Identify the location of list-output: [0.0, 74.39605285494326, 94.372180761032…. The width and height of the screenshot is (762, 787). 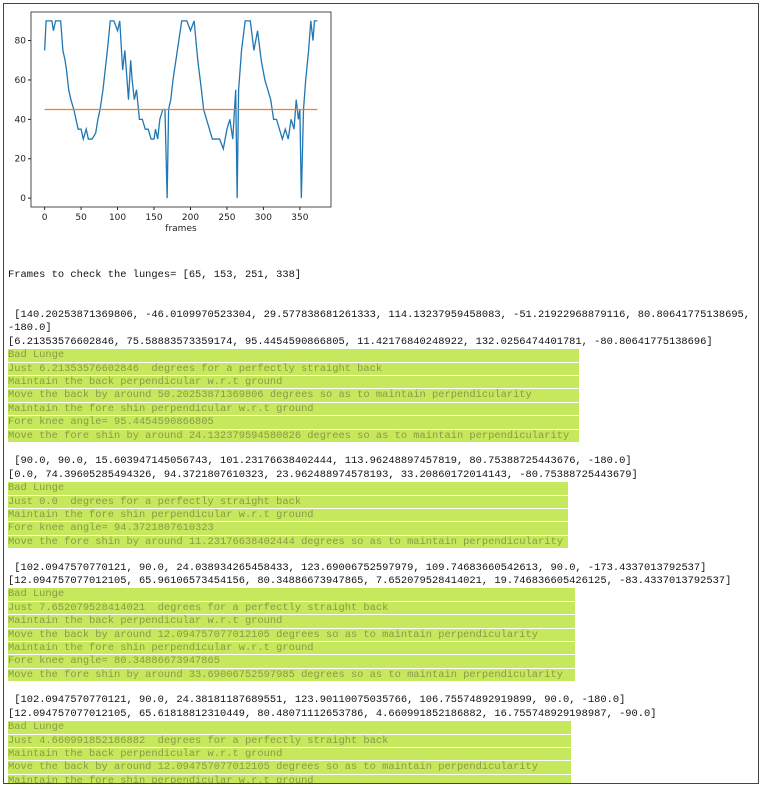
(323, 474).